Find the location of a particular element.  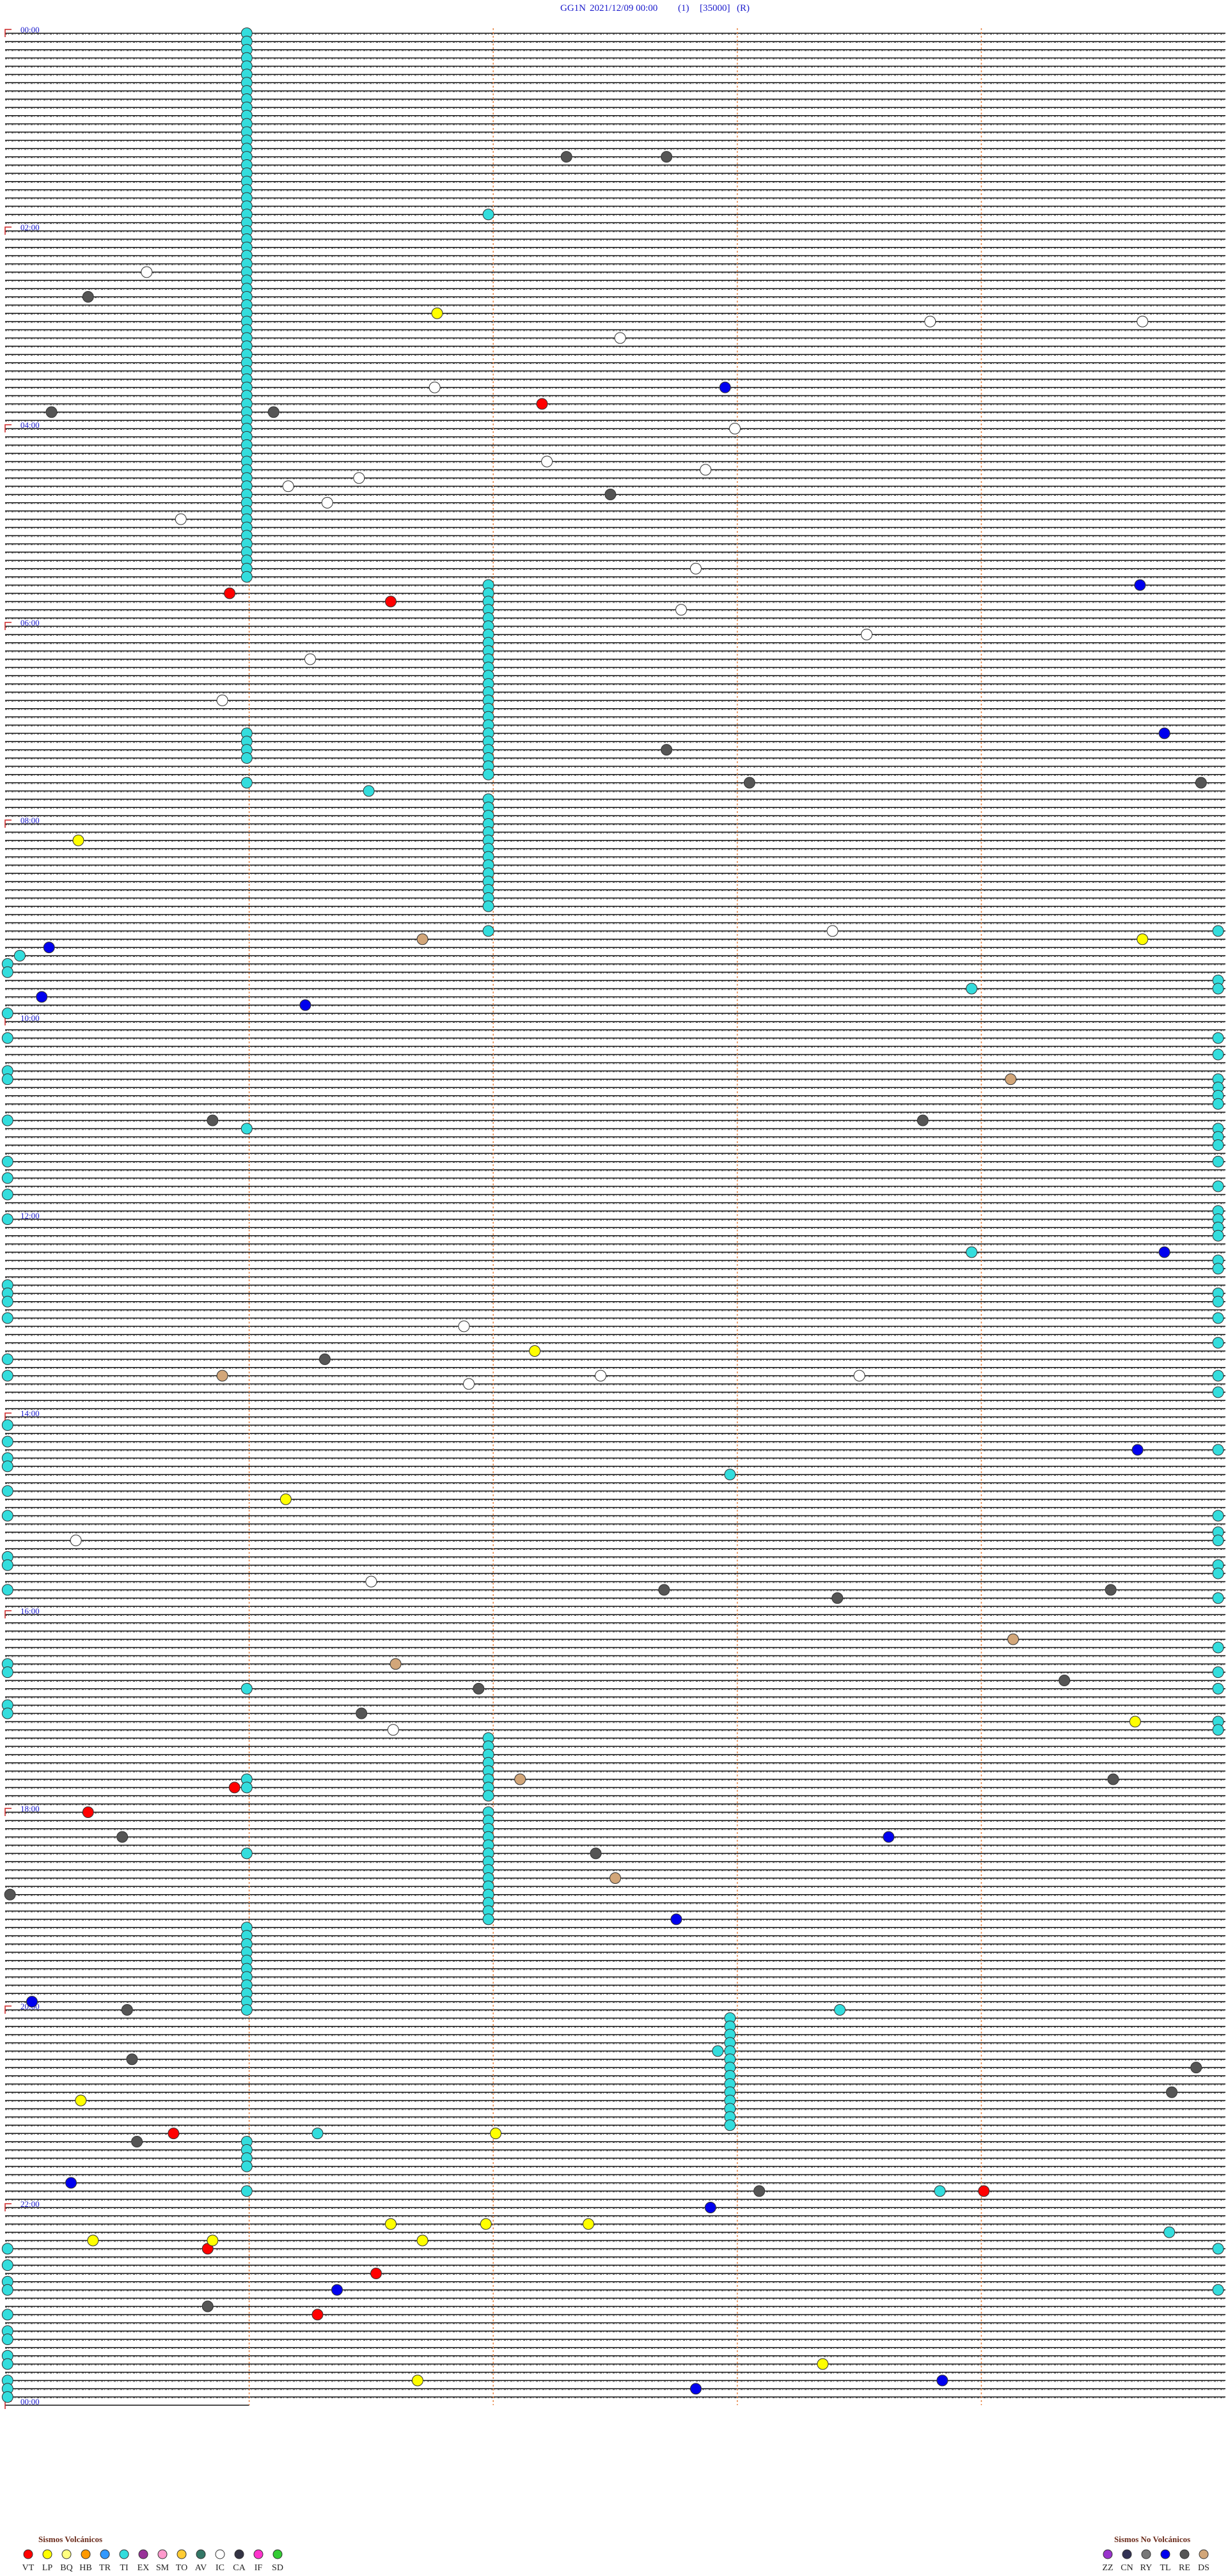

legend-code: EX is located at coordinates (144, 2568).